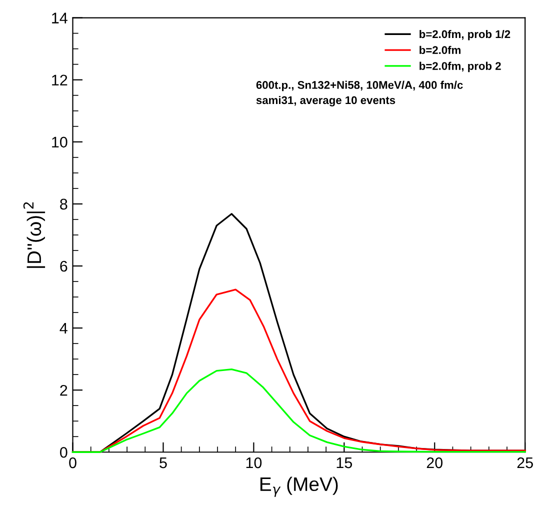  I want to click on x-tick-label: 10, so click(254, 462).